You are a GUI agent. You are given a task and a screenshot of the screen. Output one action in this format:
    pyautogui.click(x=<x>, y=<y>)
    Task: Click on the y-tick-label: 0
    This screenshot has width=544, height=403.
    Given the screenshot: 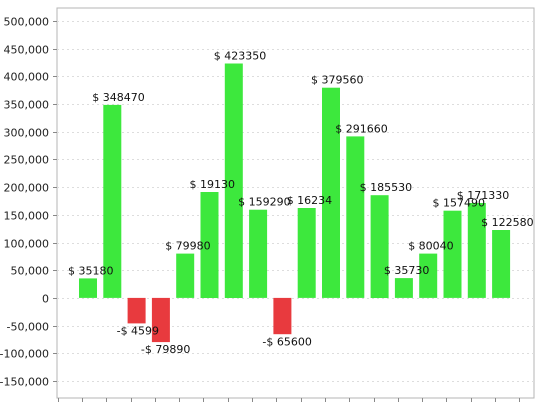 What is the action you would take?
    pyautogui.click(x=45, y=299)
    